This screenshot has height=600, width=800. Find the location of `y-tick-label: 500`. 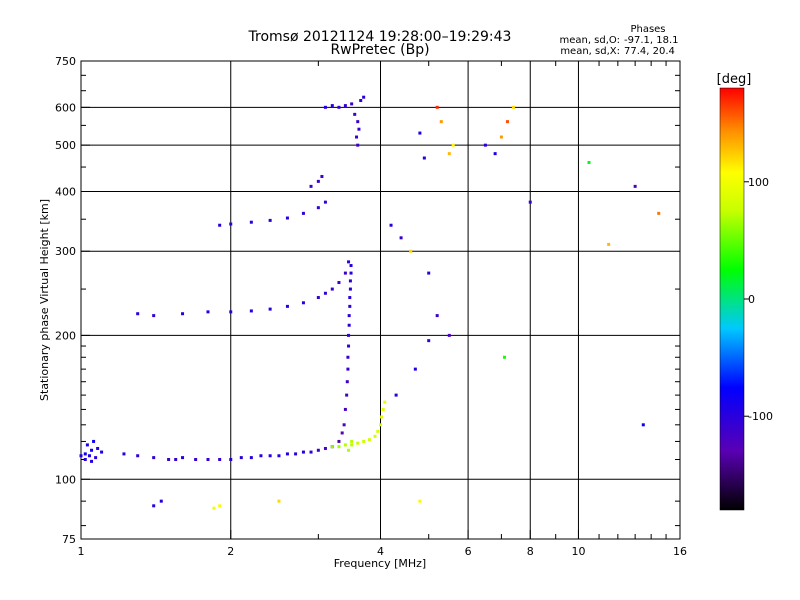

y-tick-label: 500 is located at coordinates (65, 145).